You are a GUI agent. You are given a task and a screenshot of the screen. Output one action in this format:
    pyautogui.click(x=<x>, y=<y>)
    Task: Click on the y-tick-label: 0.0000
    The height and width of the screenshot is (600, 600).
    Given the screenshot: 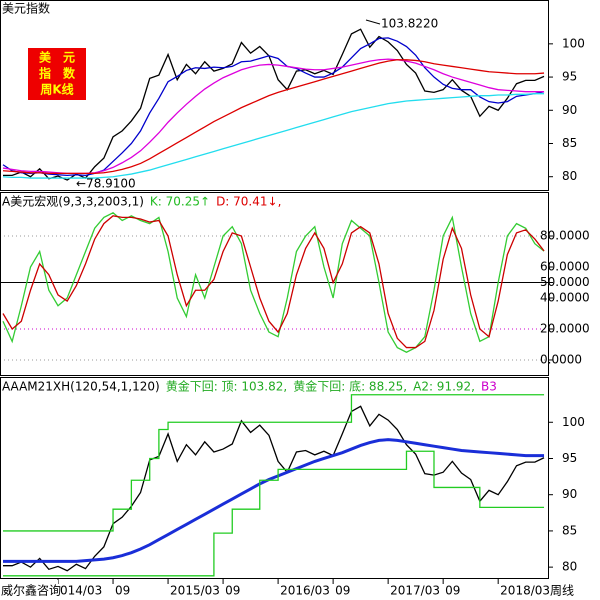 What is the action you would take?
    pyautogui.click(x=561, y=359)
    